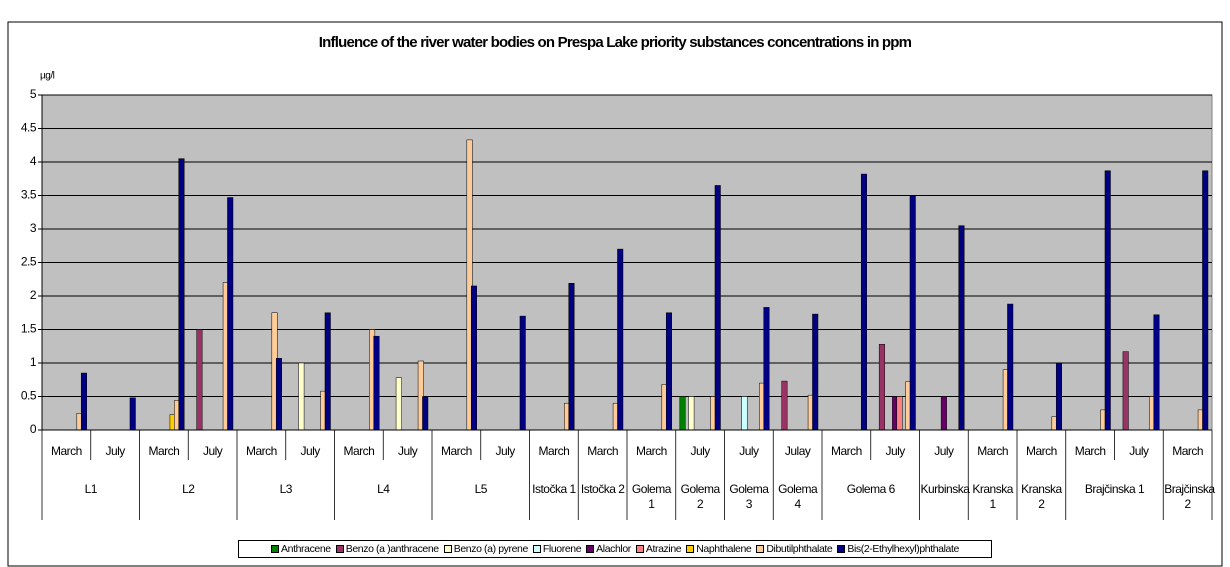  What do you see at coordinates (392, 549) in the screenshot?
I see `legend-label: Benzo (a )anthracene` at bounding box center [392, 549].